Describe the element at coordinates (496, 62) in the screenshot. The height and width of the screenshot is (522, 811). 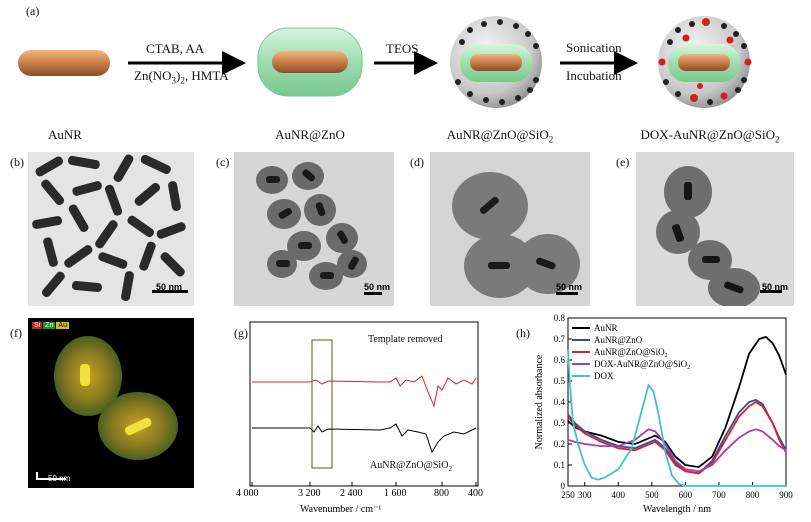
I see `aunr-zno-sio2-particle` at that location.